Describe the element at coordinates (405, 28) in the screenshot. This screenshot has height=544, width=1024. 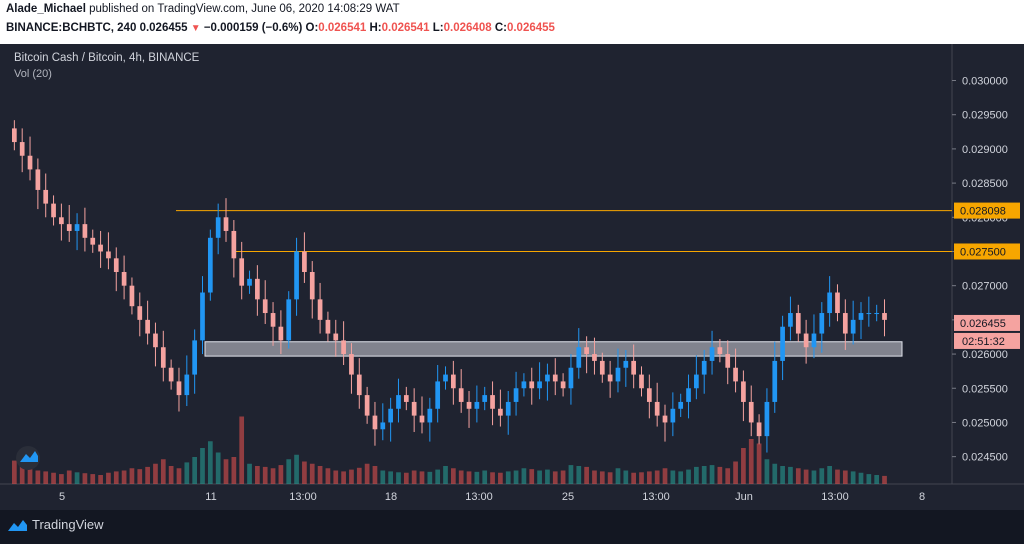
I see `high-value: 0.026541` at that location.